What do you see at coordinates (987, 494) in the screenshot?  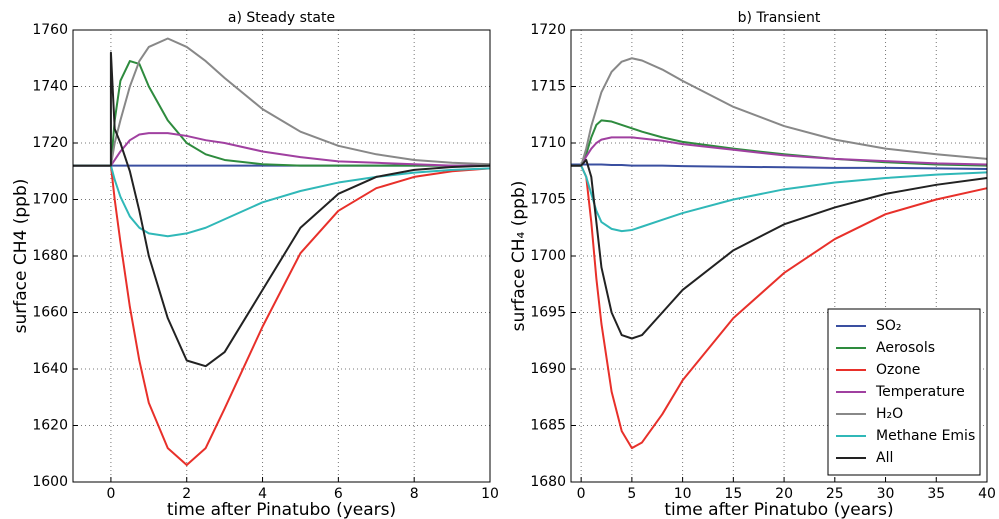 I see `x-tick-label: 40` at bounding box center [987, 494].